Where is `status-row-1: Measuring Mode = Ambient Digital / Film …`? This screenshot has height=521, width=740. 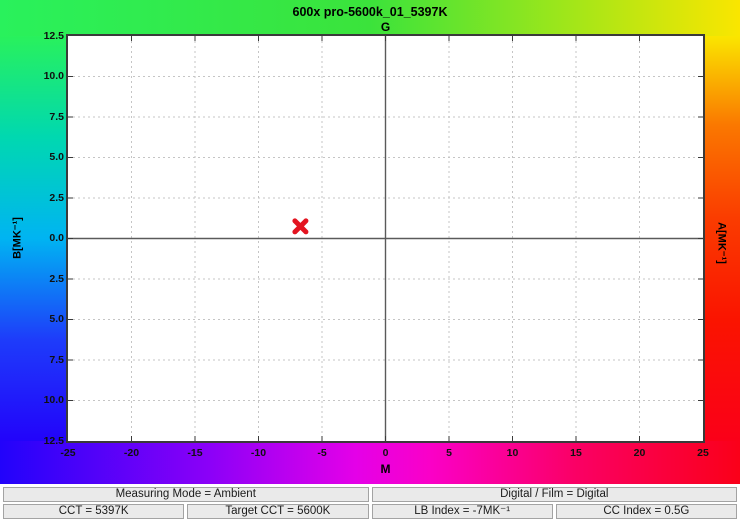
status-row-1: Measuring Mode = Ambient Digital / Film … is located at coordinates (370, 494).